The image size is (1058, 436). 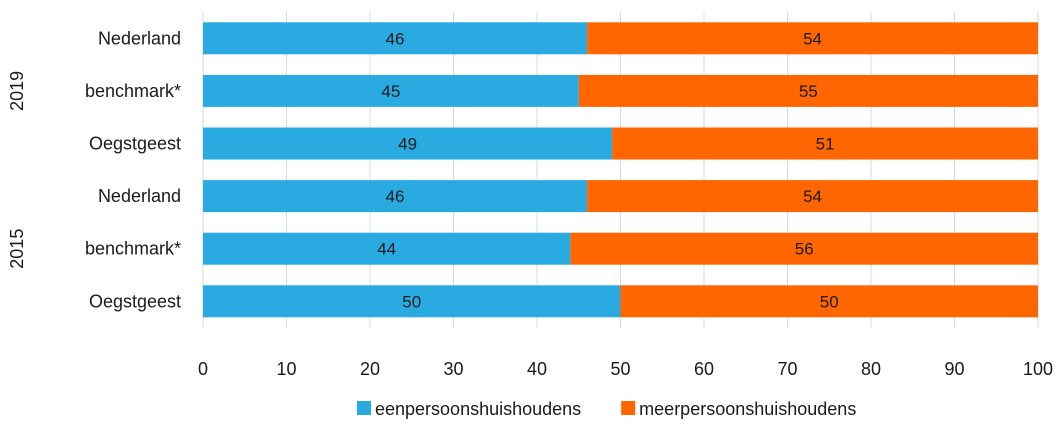 What do you see at coordinates (203, 369) in the screenshot?
I see `x-tick-label: 0` at bounding box center [203, 369].